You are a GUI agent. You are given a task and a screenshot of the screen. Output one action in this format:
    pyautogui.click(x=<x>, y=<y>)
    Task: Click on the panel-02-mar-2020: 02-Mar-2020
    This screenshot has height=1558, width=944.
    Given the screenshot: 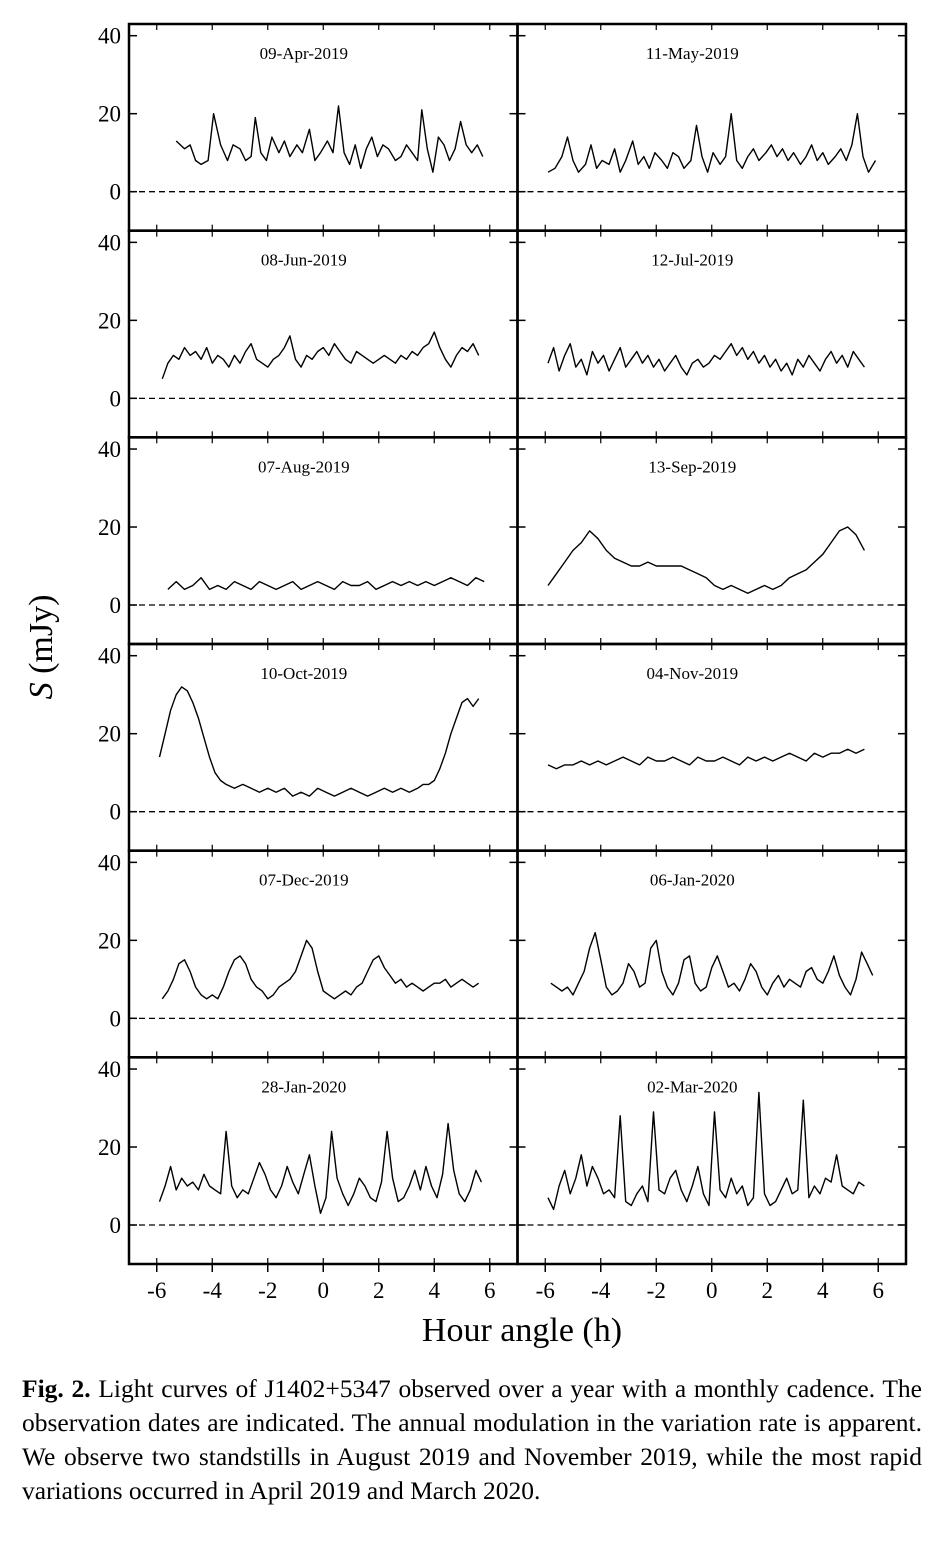 What is the action you would take?
    pyautogui.click(x=712, y=1161)
    